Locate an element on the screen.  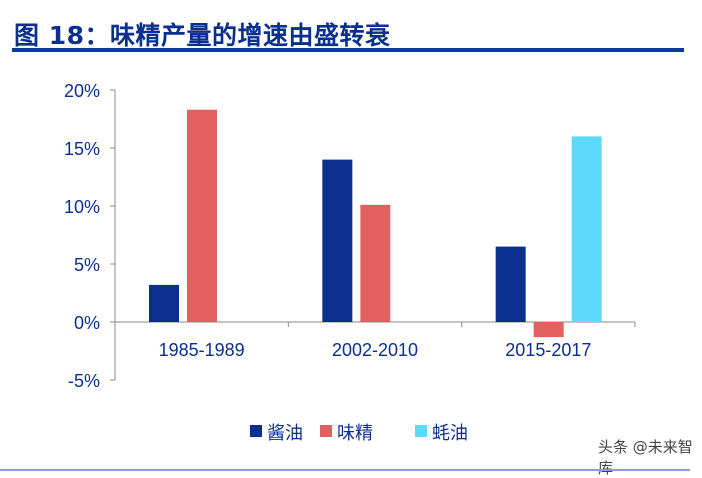
y-tick-label: 5% is located at coordinates (87, 265).